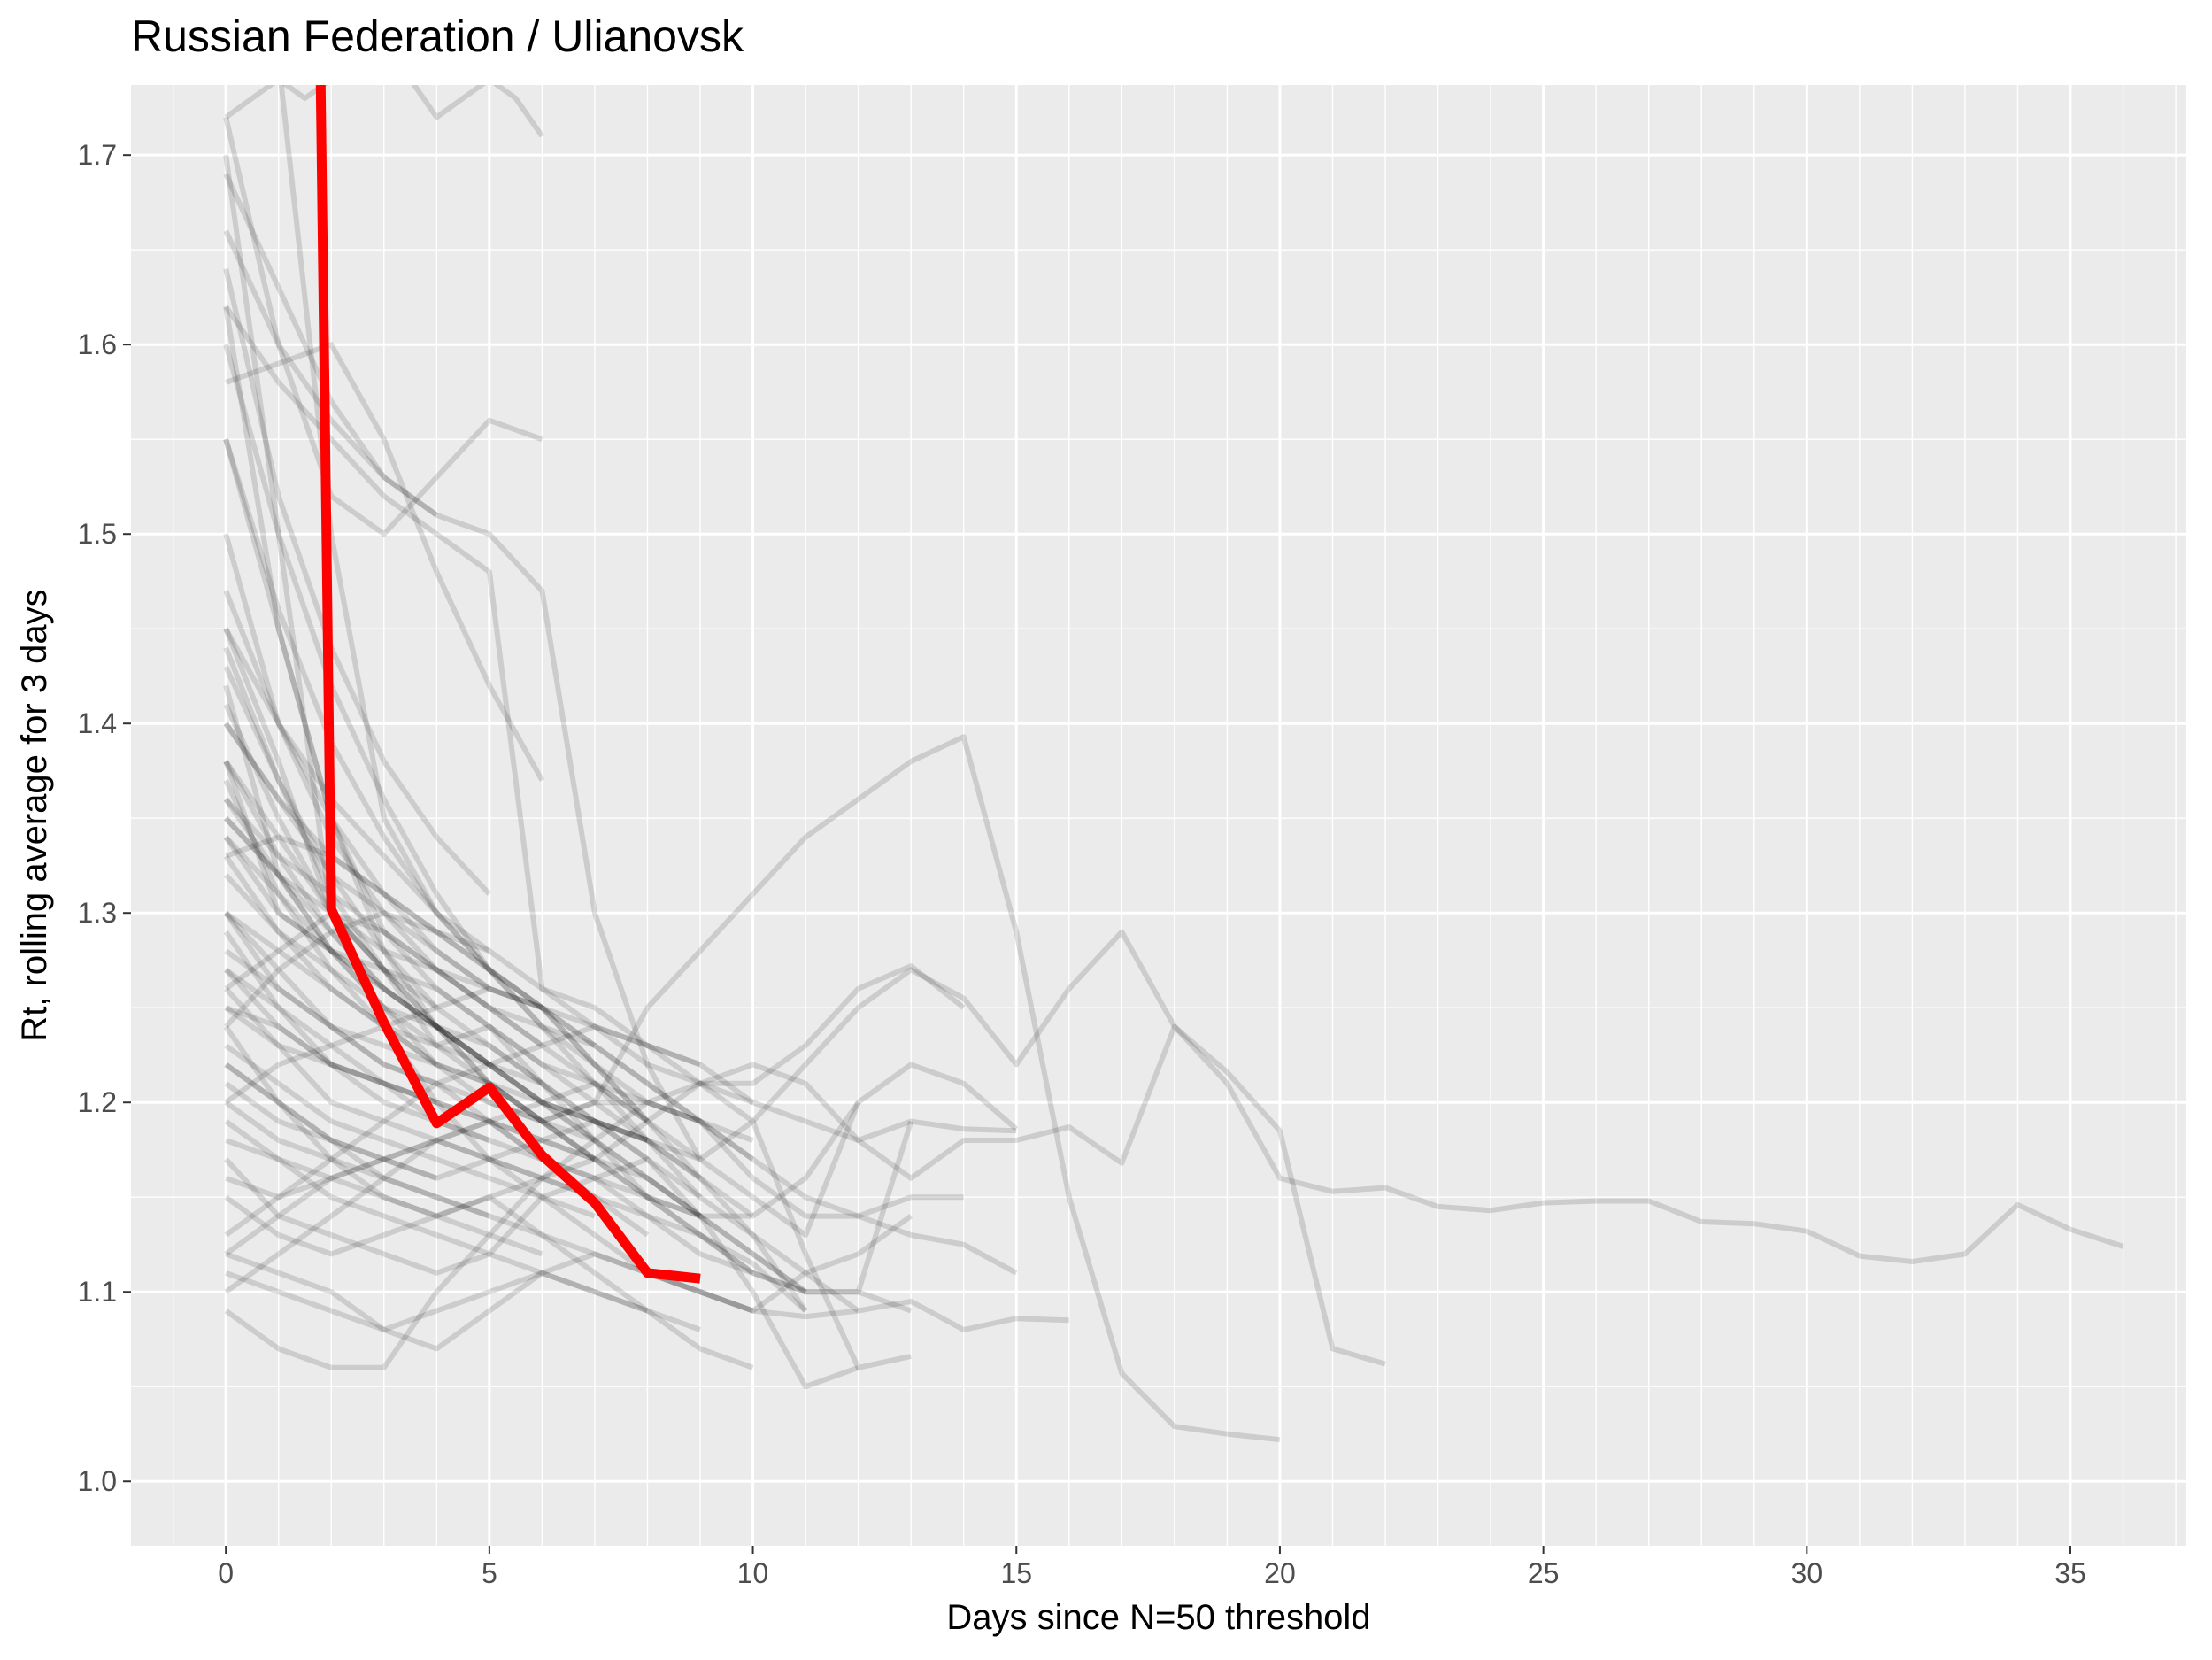  I want to click on y-tick-label: 1.5, so click(97, 534).